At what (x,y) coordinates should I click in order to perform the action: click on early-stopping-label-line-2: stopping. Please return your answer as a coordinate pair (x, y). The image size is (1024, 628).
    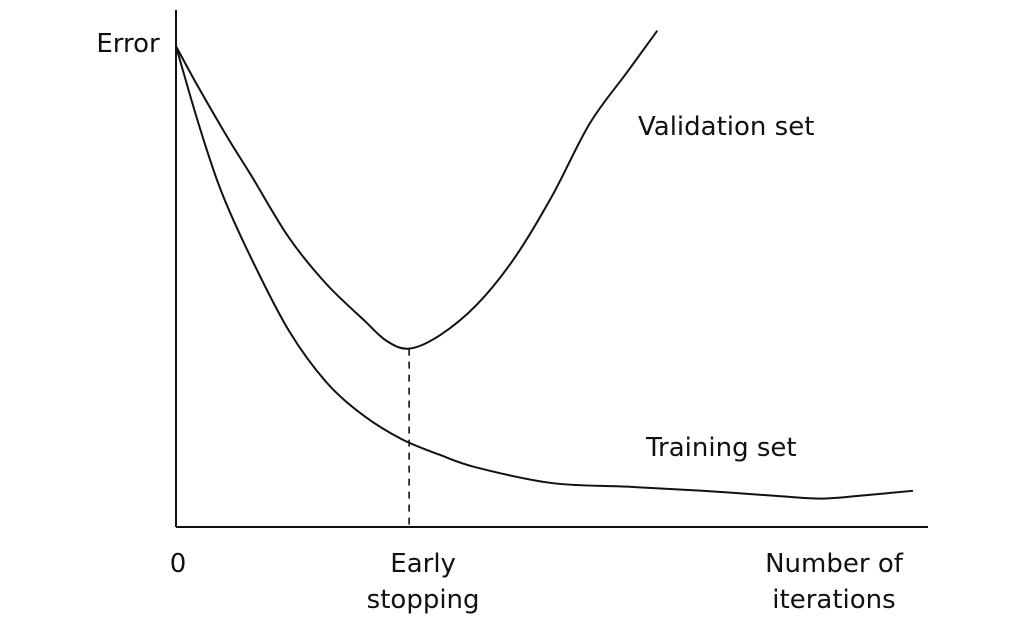
    Looking at the image, I should click on (423, 600).